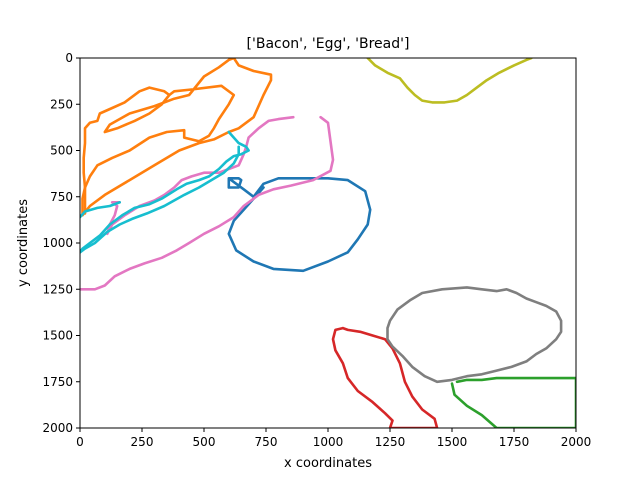 The width and height of the screenshot is (640, 480). I want to click on y-tick-label: 1750, so click(57, 382).